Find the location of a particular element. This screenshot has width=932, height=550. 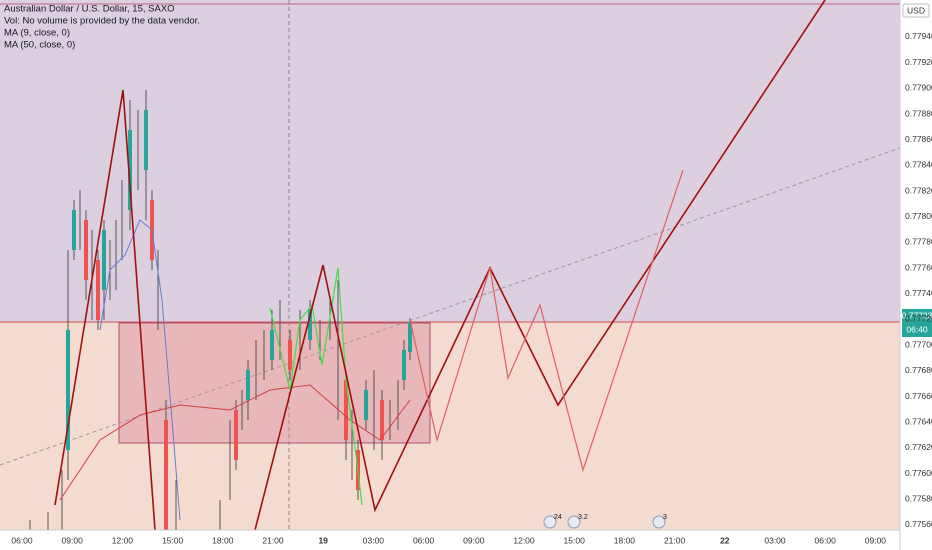

ma-fast-line is located at coordinates (140, 370).